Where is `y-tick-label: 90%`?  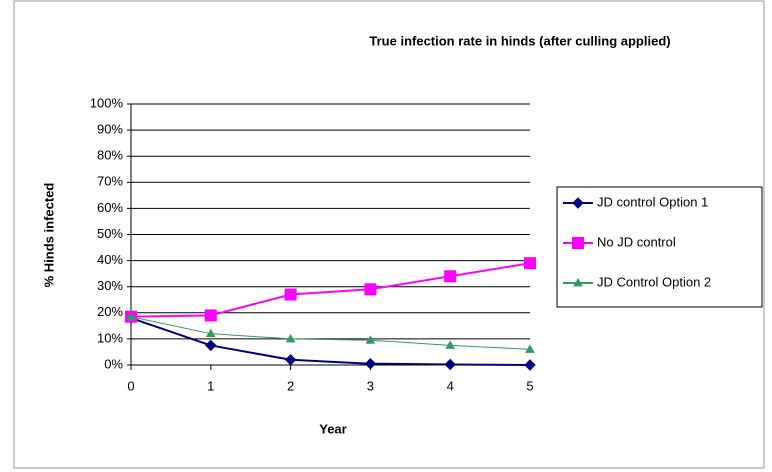
y-tick-label: 90% is located at coordinates (110, 129).